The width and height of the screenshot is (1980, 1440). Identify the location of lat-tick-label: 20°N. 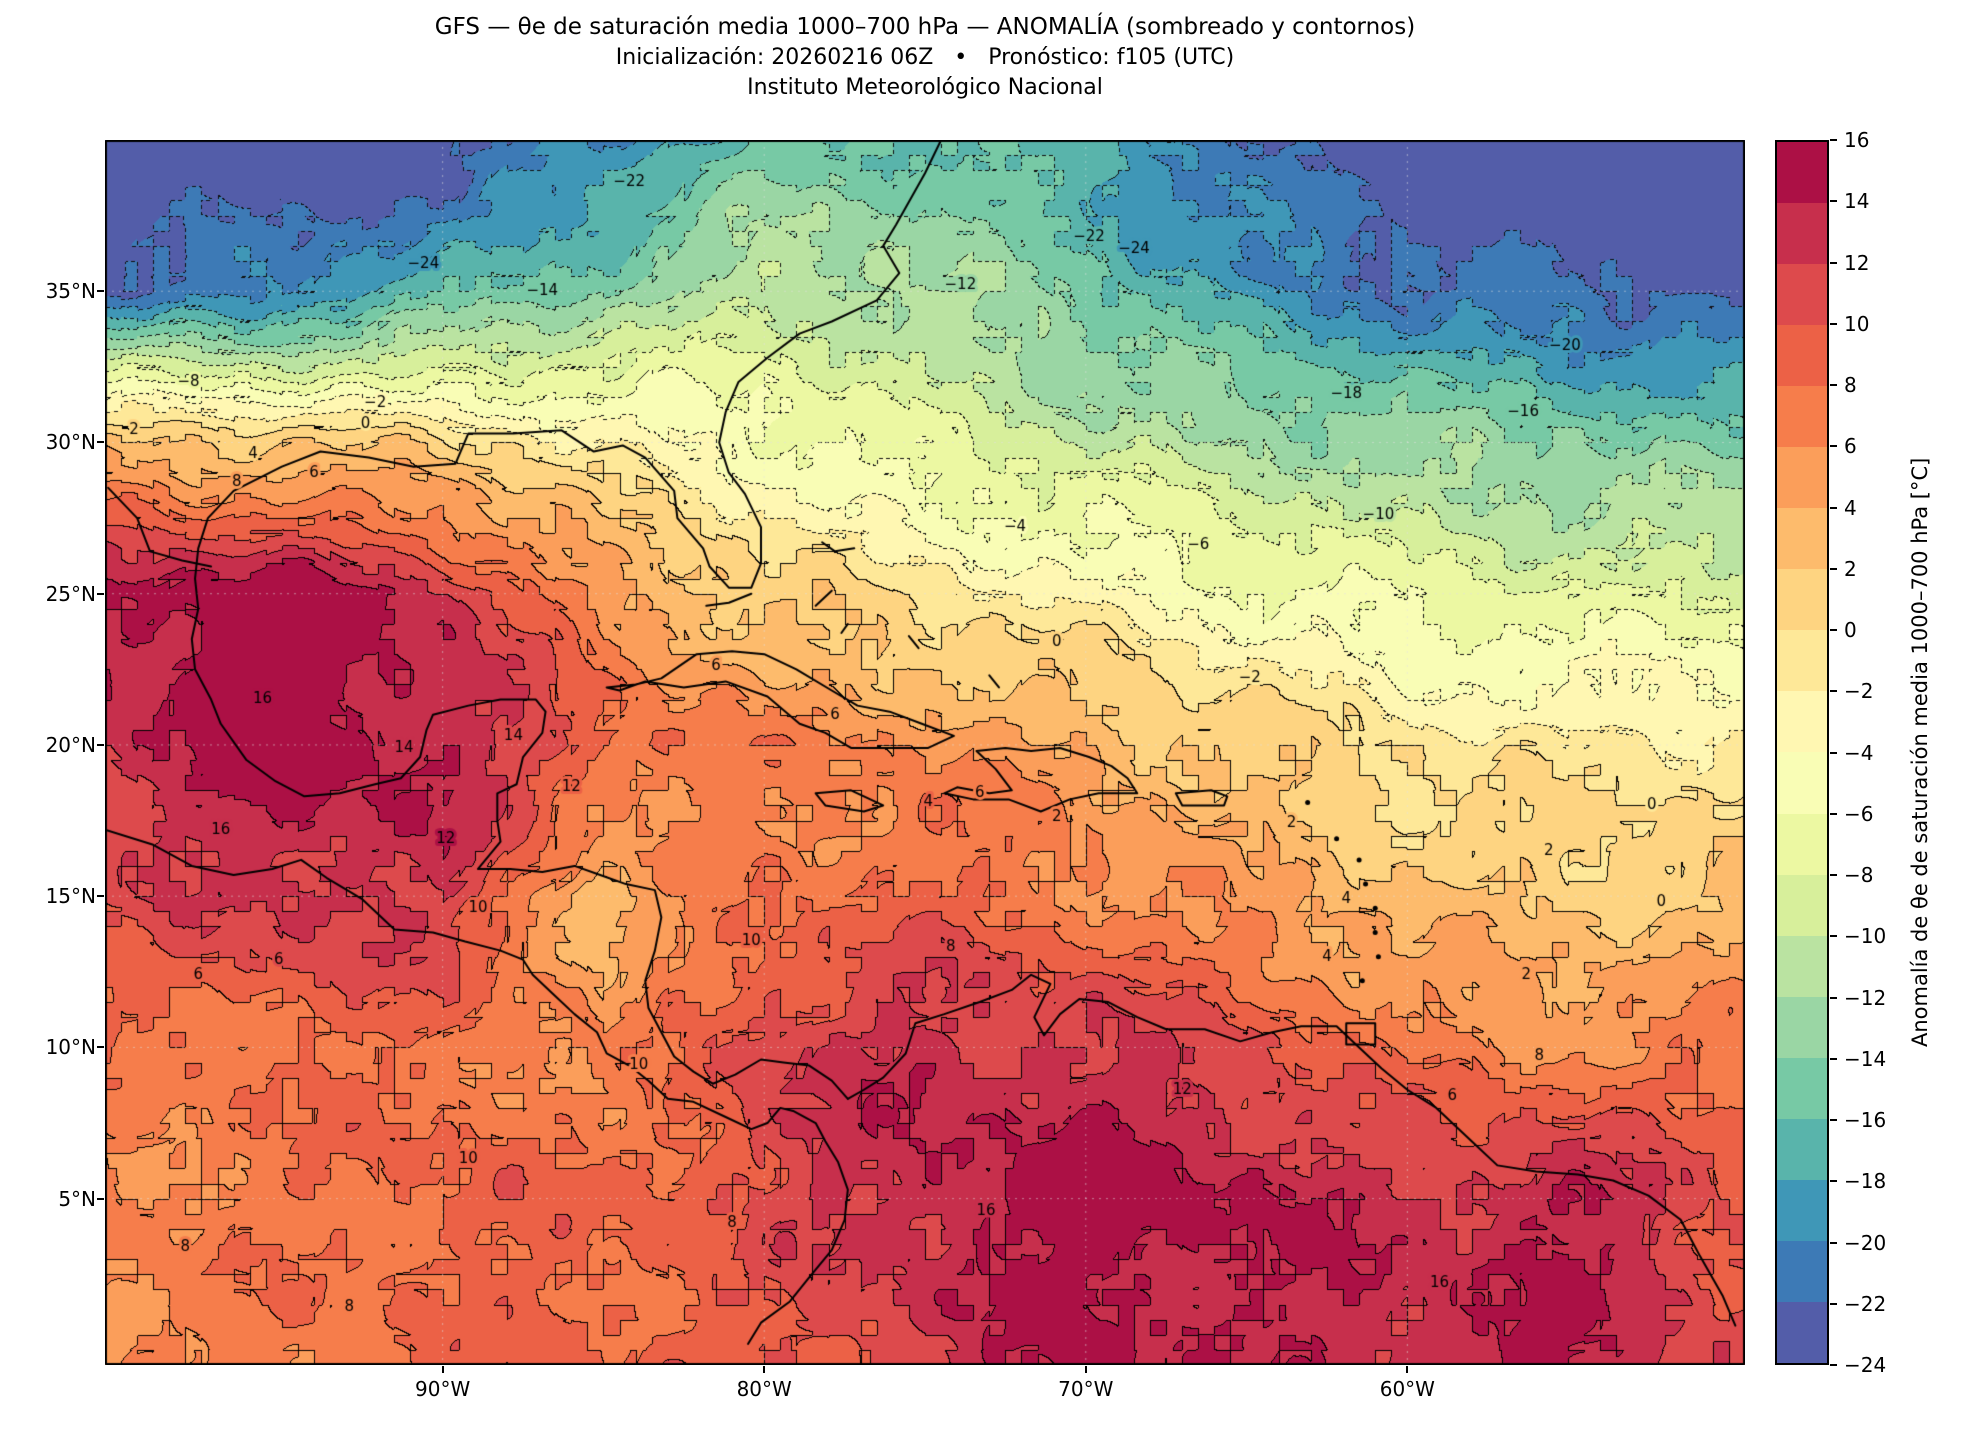
(70, 744).